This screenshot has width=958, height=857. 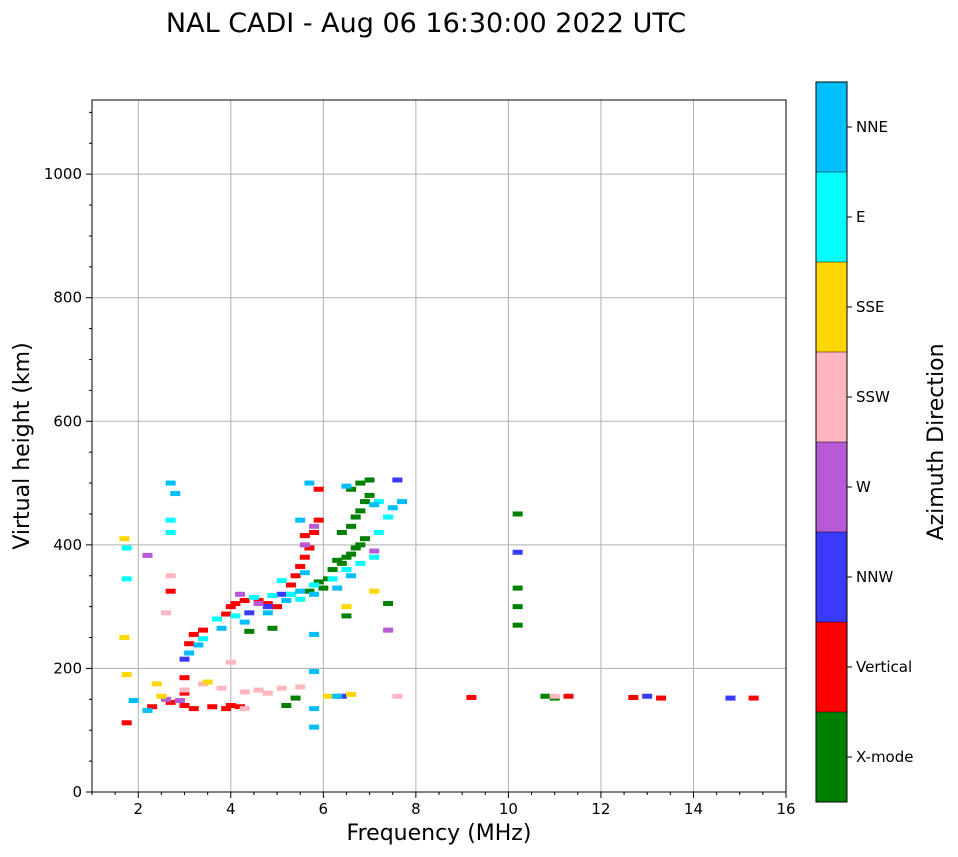 I want to click on y-tick-label: 800, so click(x=67, y=298).